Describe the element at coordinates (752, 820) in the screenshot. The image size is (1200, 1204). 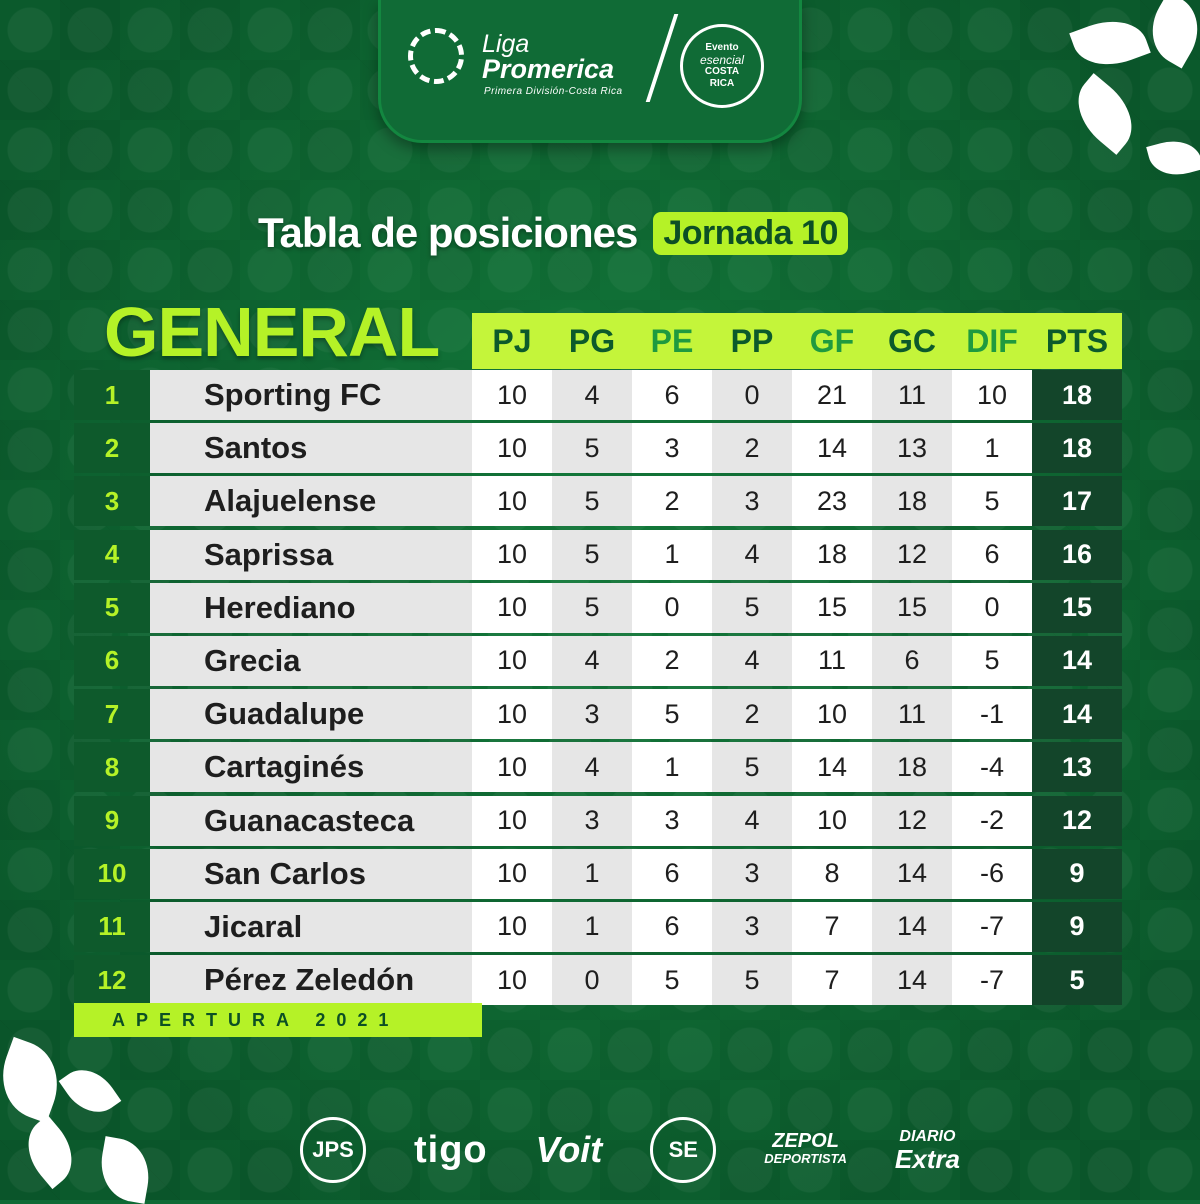
I see `pp-cell: 4` at that location.